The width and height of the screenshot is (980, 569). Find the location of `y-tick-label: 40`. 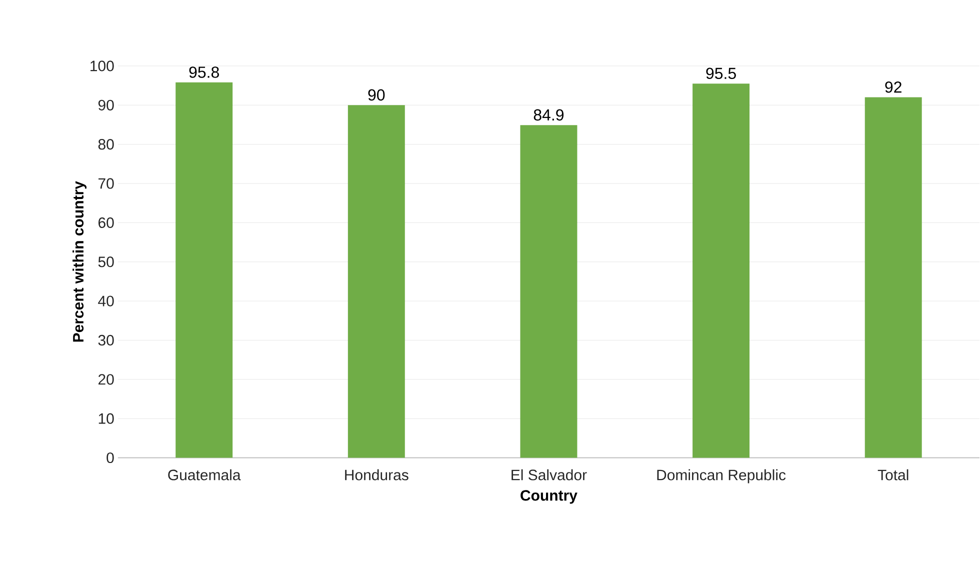

y-tick-label: 40 is located at coordinates (106, 301).